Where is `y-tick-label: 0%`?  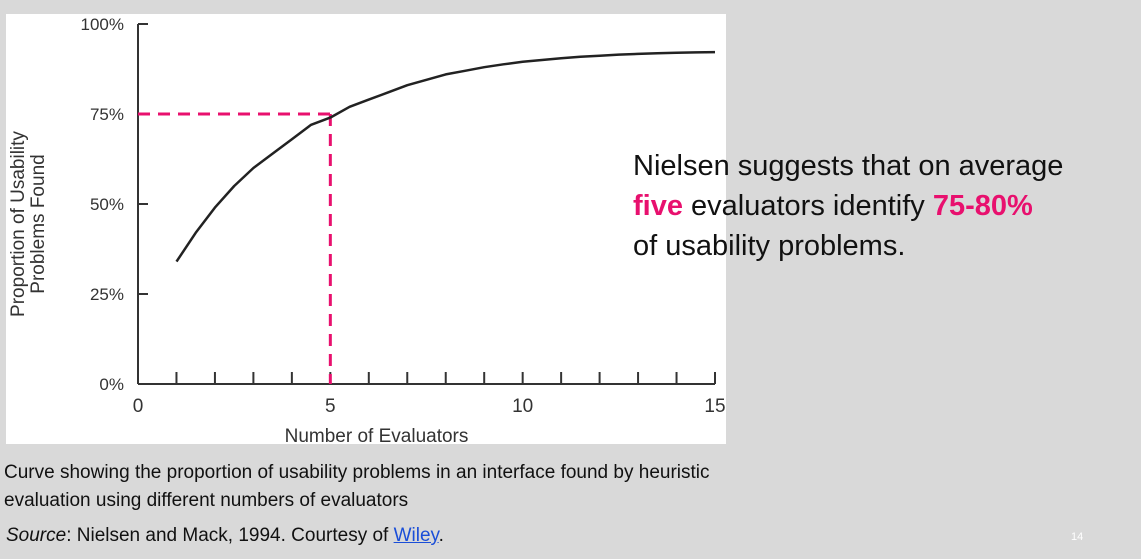
y-tick-label: 0% is located at coordinates (111, 384).